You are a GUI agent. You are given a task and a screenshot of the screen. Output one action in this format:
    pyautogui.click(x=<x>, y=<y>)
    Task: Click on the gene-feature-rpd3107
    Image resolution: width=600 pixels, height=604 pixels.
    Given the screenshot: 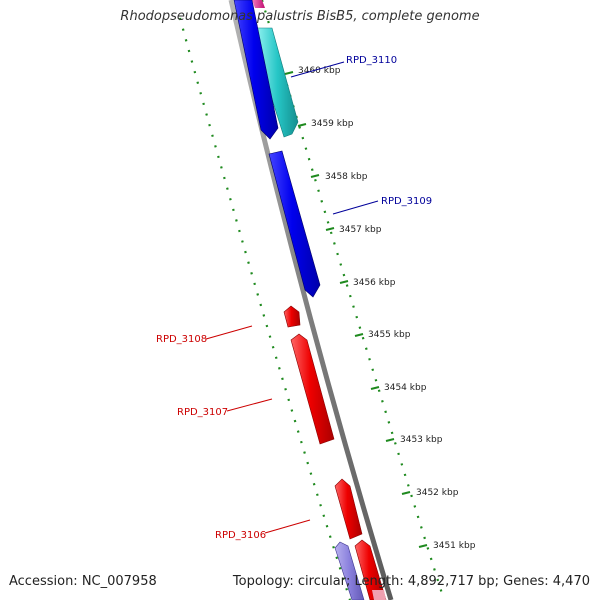 What is the action you would take?
    pyautogui.click(x=312, y=389)
    